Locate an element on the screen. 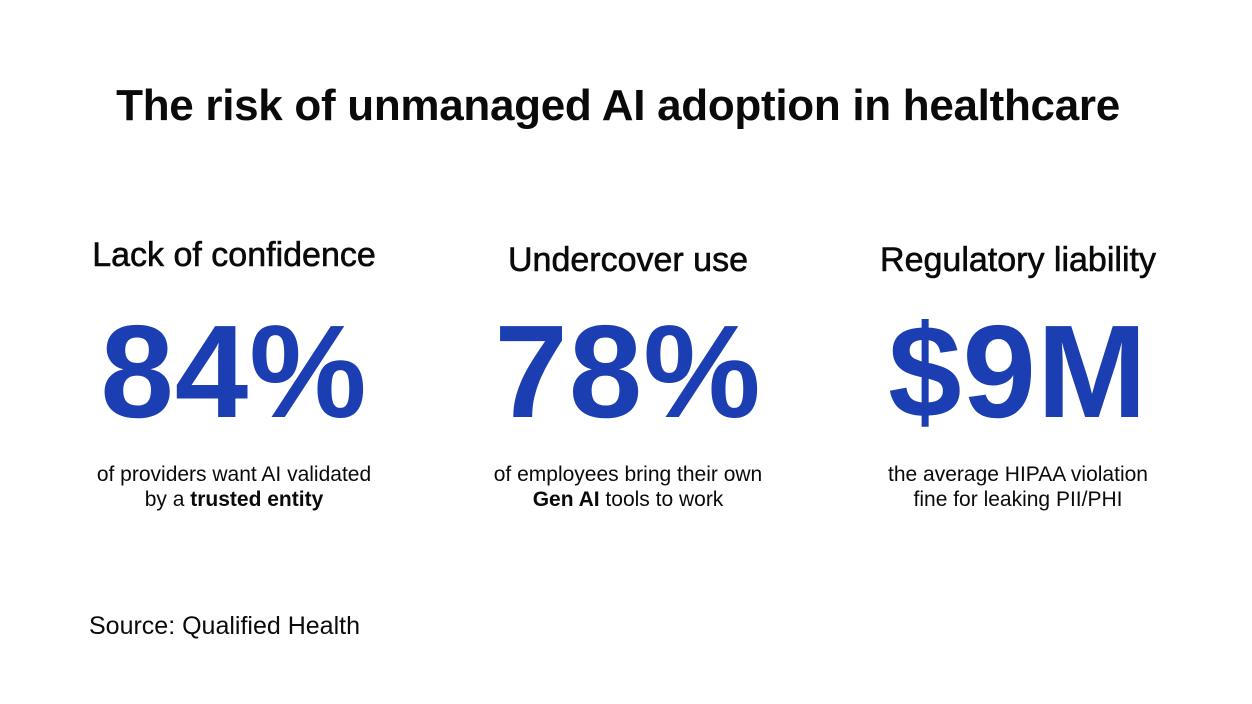 The height and width of the screenshot is (704, 1252). stat-description-line1: of providers want AI validated is located at coordinates (234, 474).